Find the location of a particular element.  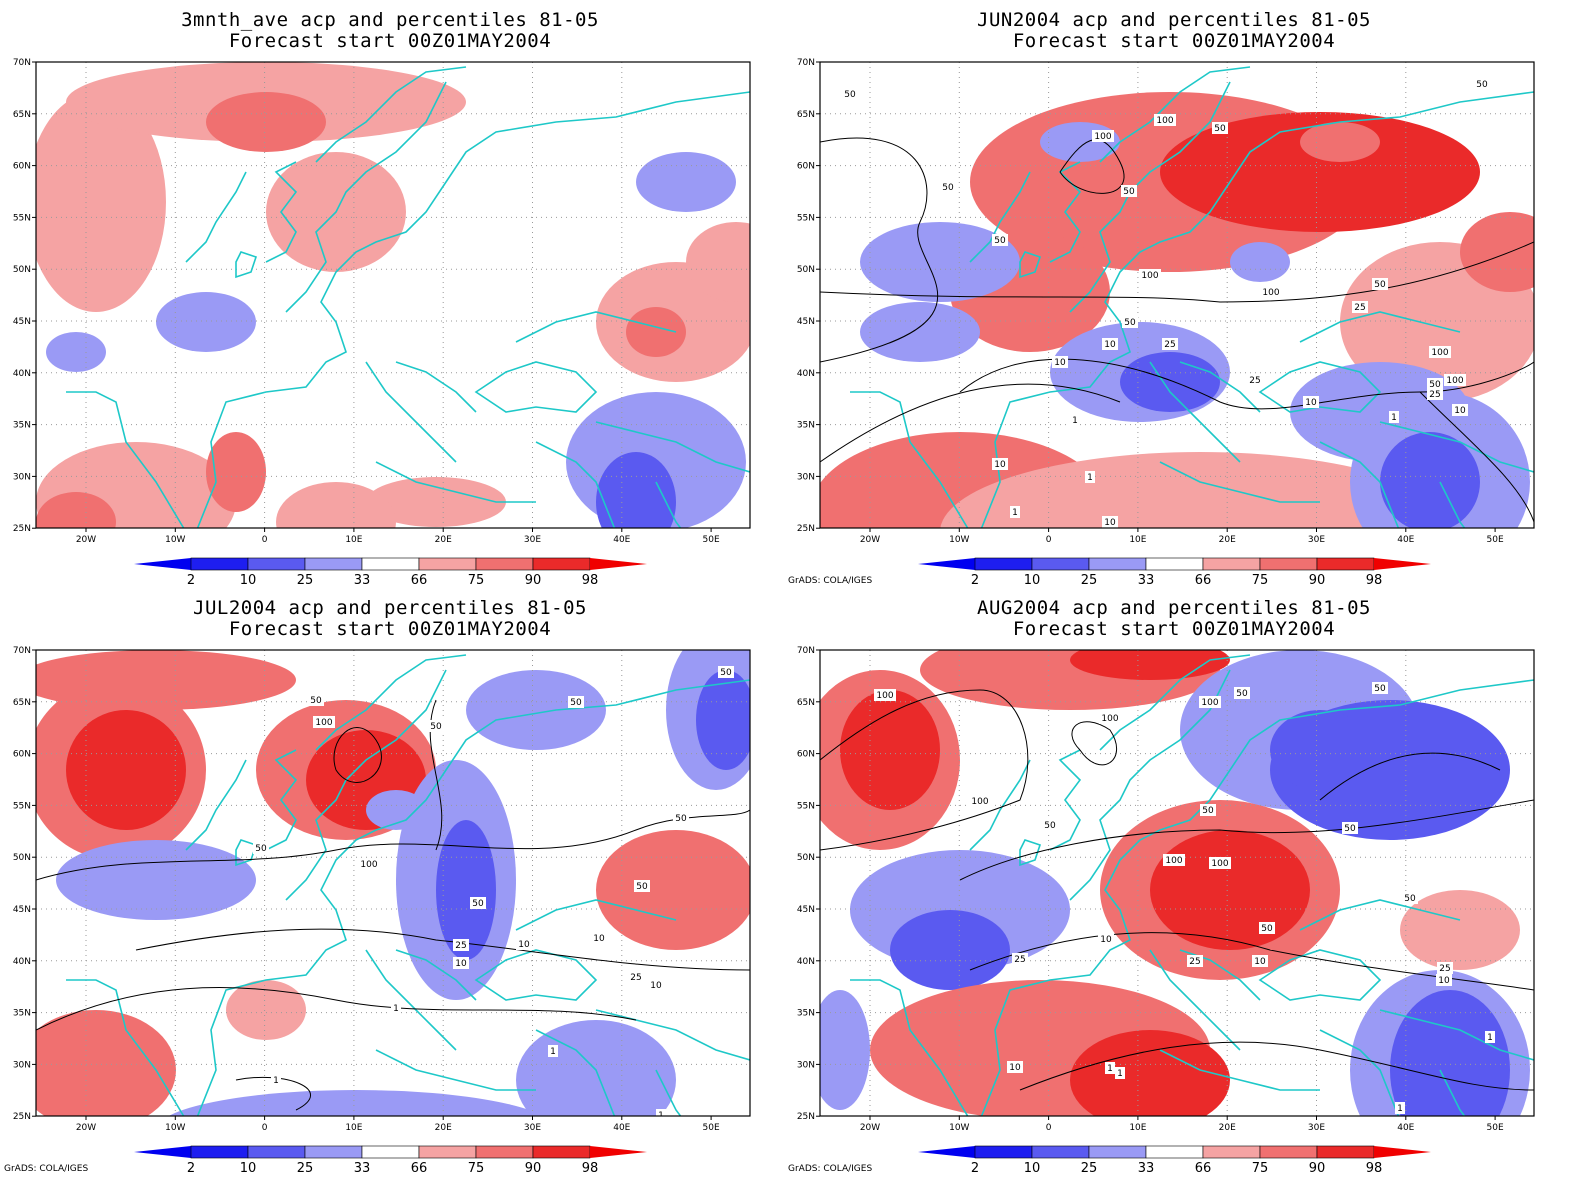

lon-tick-label: 10W is located at coordinates (175, 1128).